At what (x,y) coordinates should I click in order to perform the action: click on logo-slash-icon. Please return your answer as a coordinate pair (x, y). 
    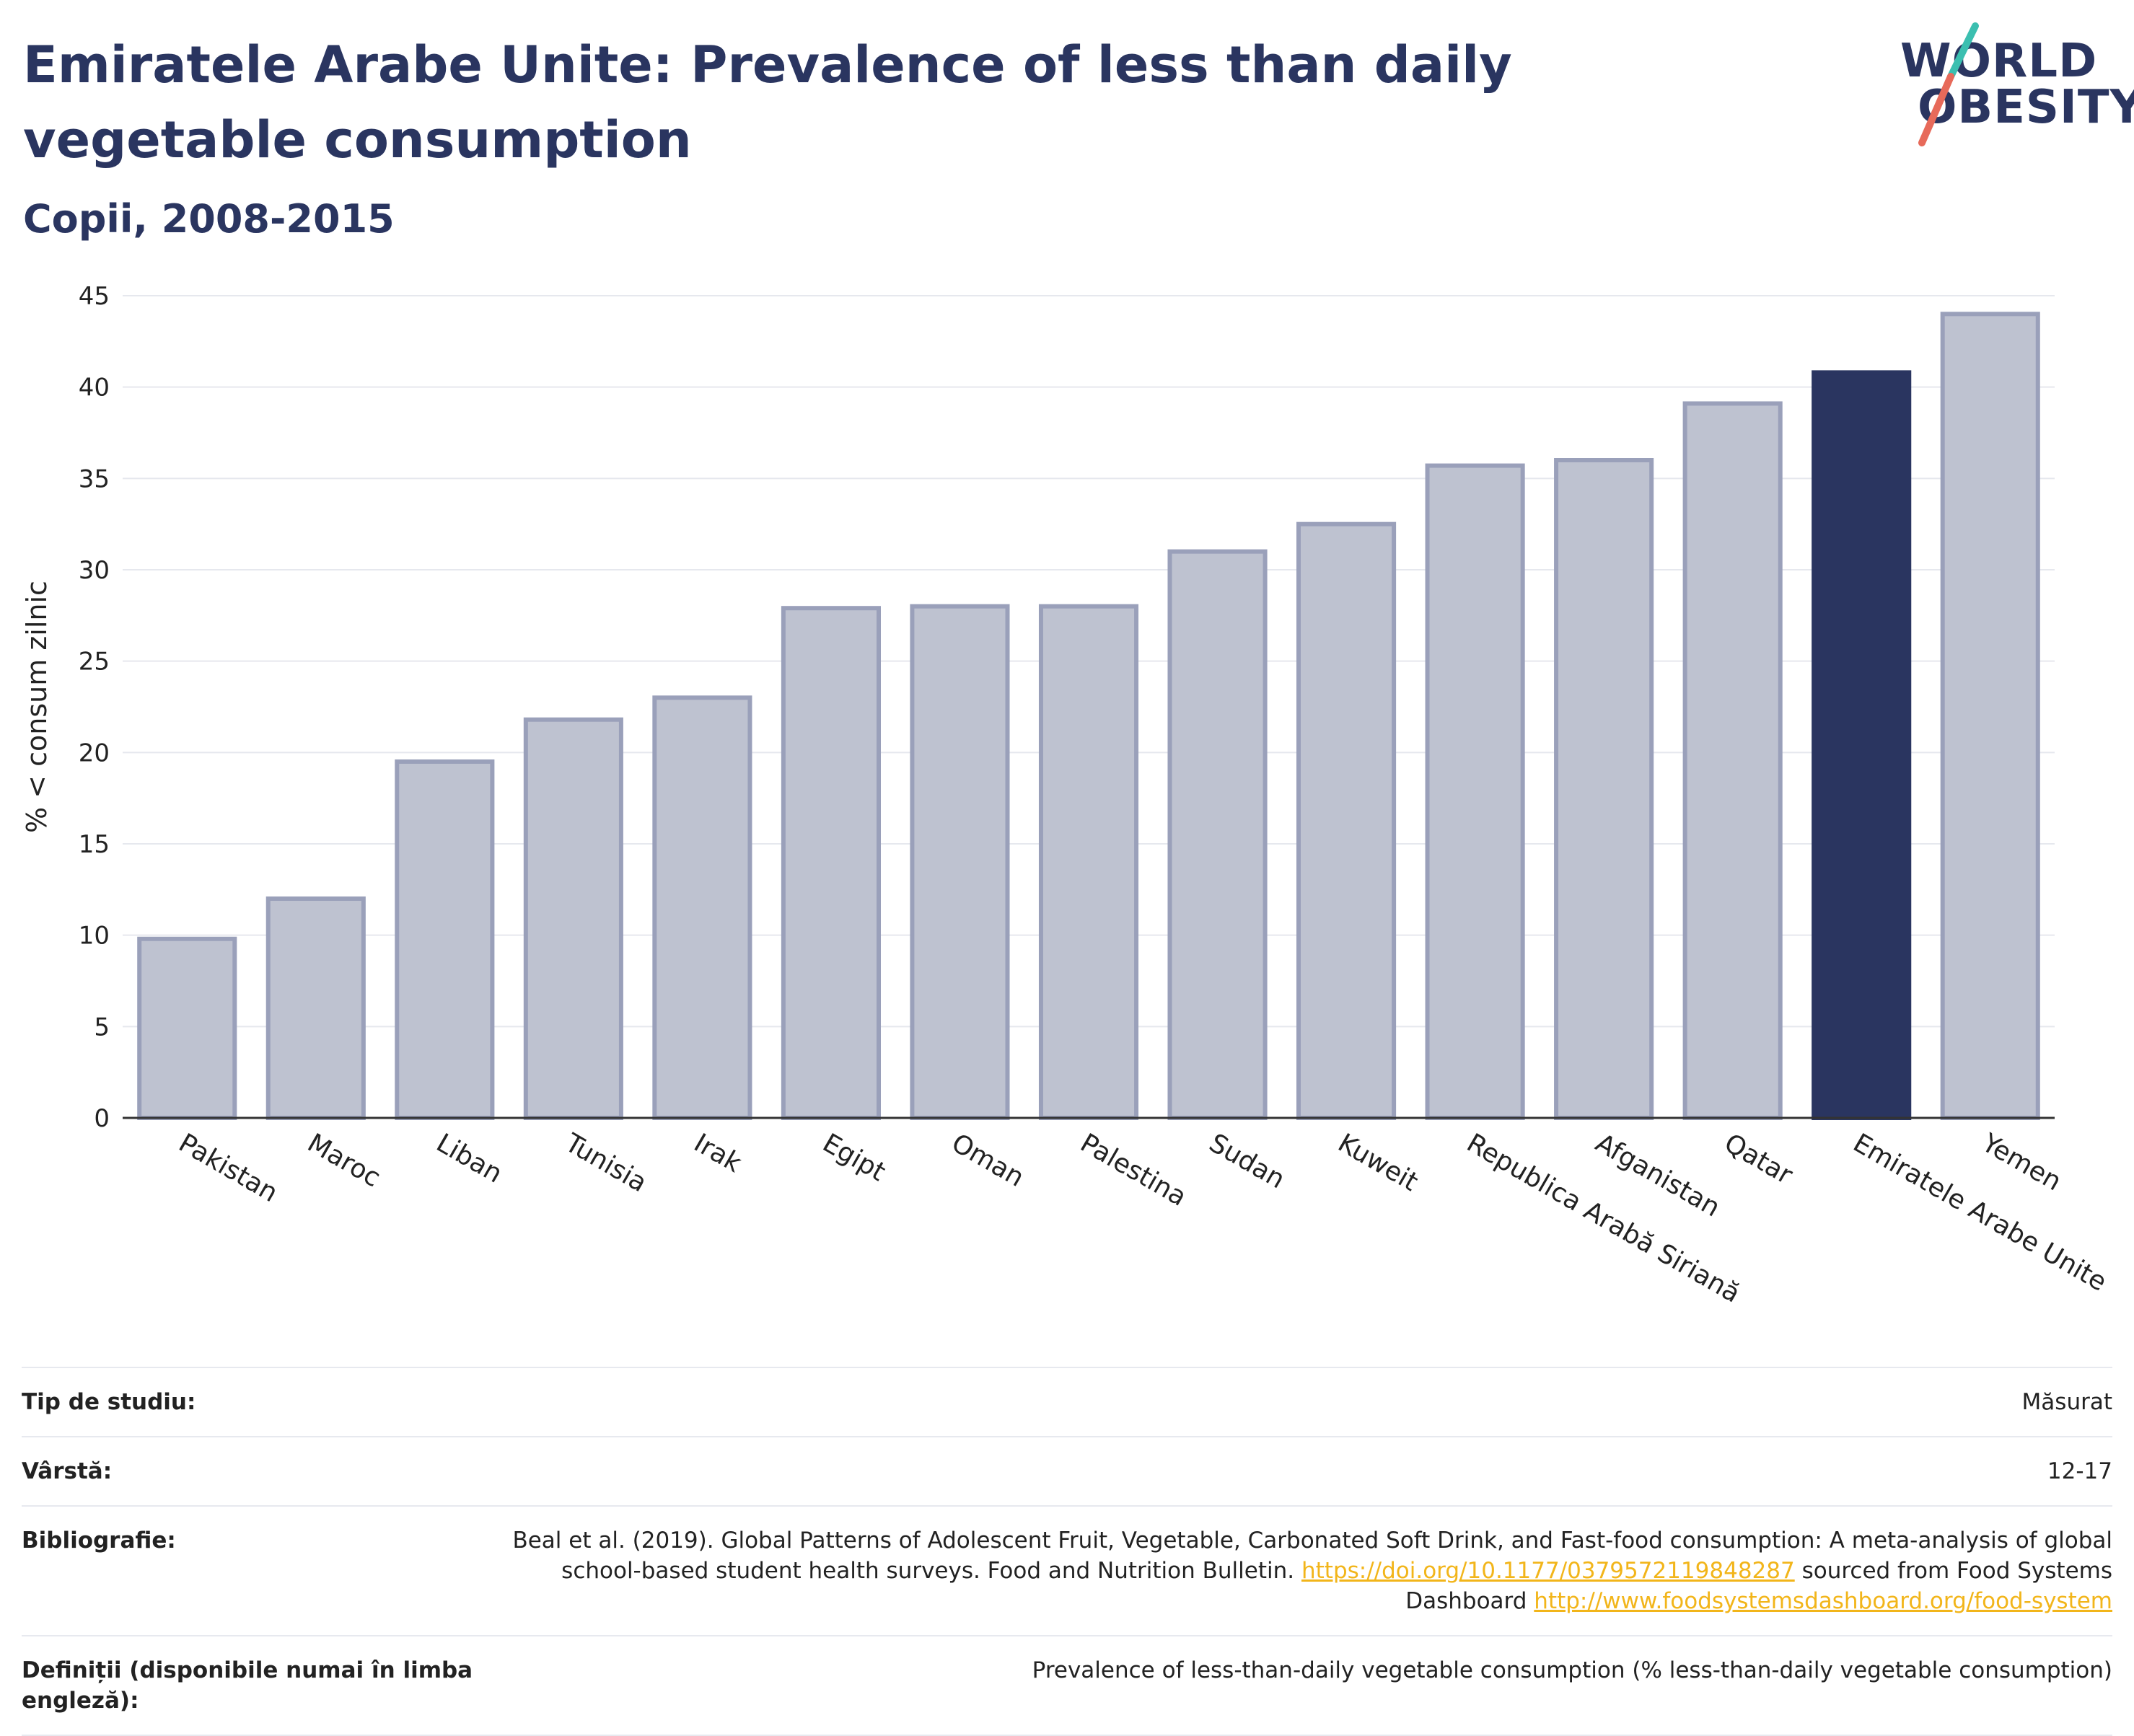
    Looking at the image, I should click on (1948, 84).